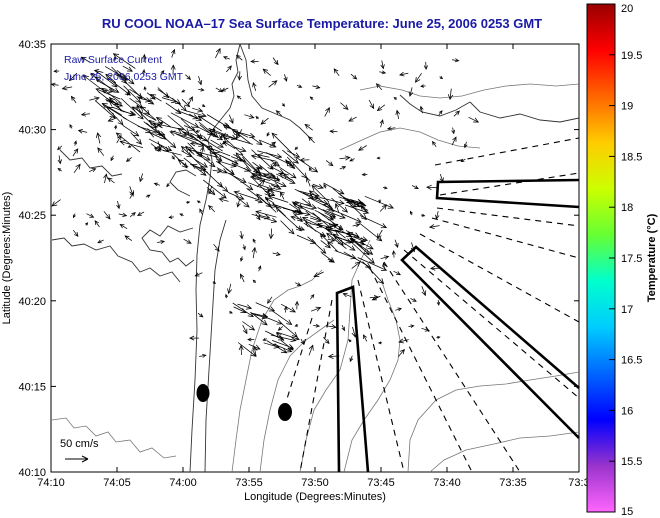  Describe the element at coordinates (285, 412) in the screenshot. I see `buoy-marker` at that location.